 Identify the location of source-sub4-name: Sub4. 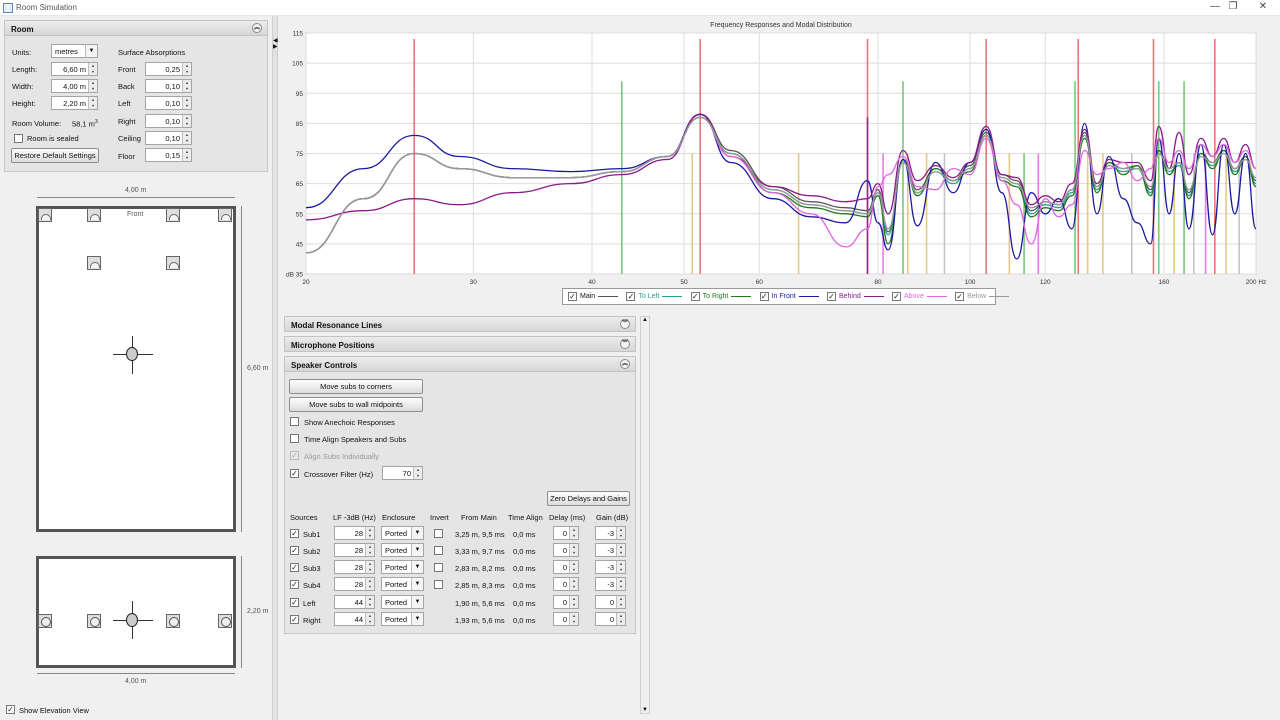
(312, 585).